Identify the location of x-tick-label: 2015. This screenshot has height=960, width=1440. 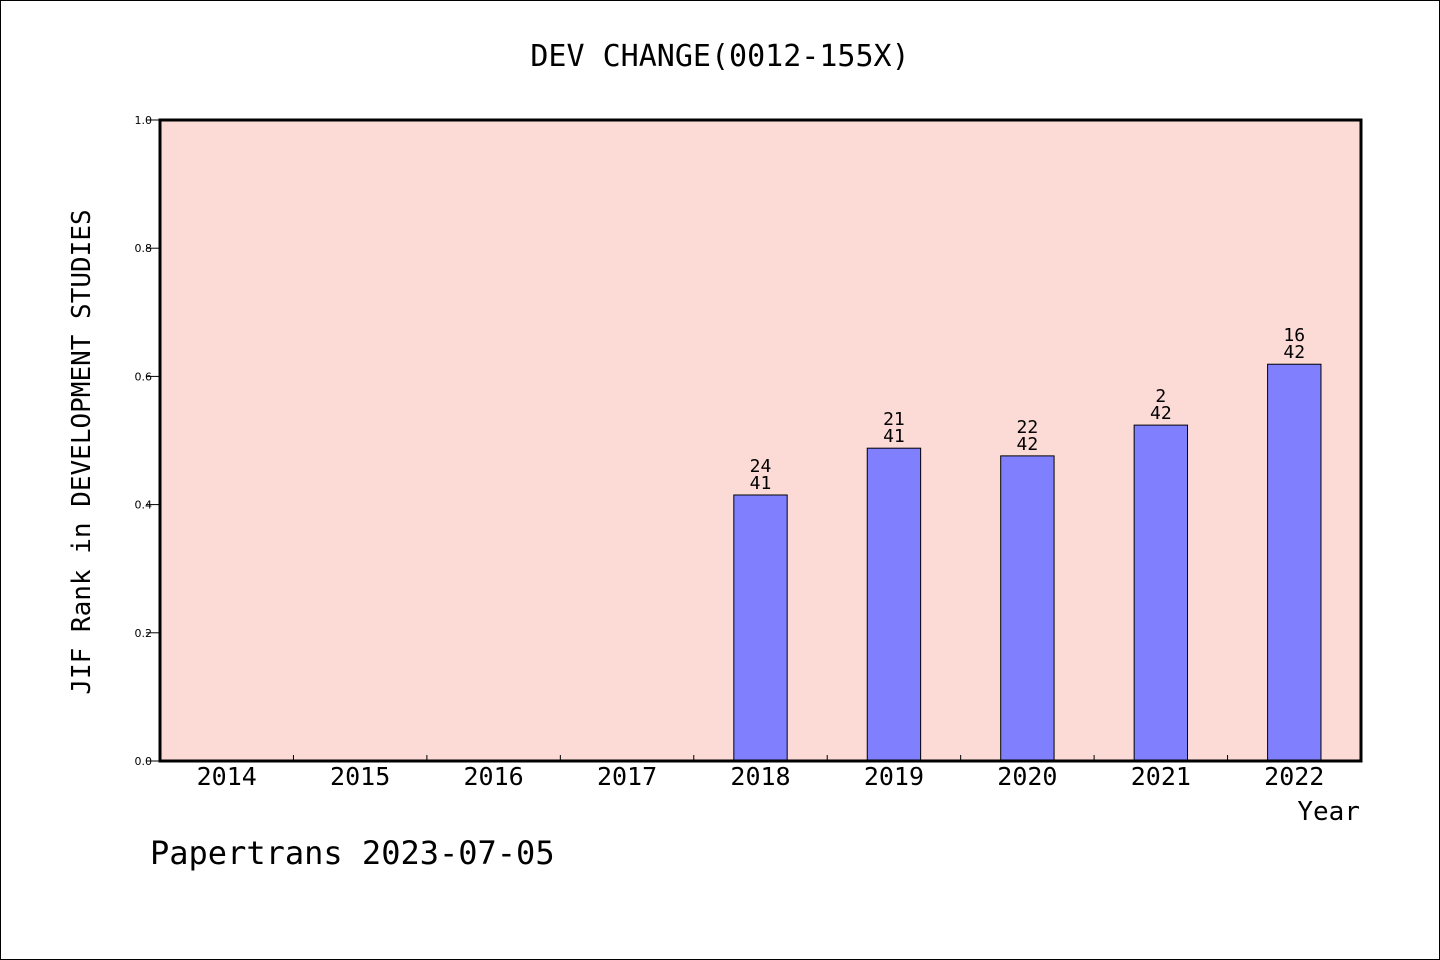
(360, 776).